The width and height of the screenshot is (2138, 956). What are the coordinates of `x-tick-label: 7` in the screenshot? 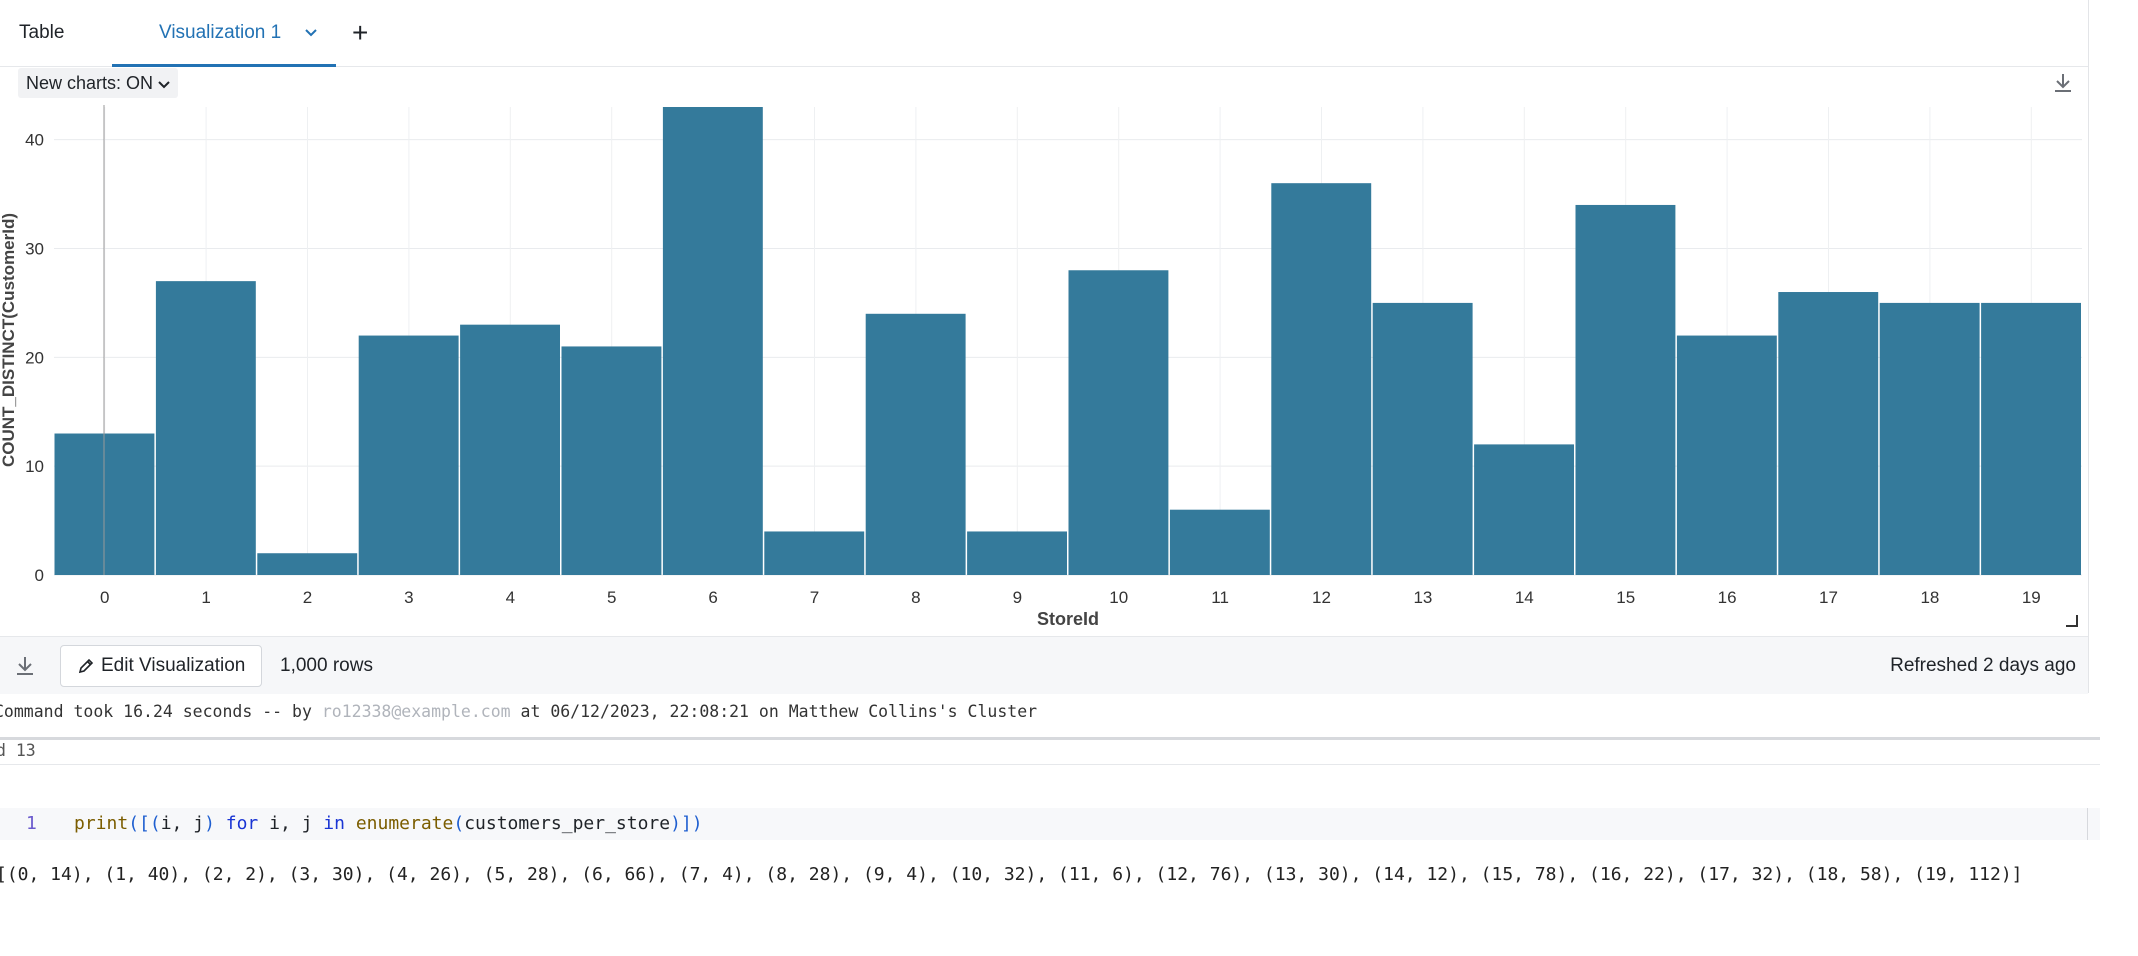 It's located at (814, 597).